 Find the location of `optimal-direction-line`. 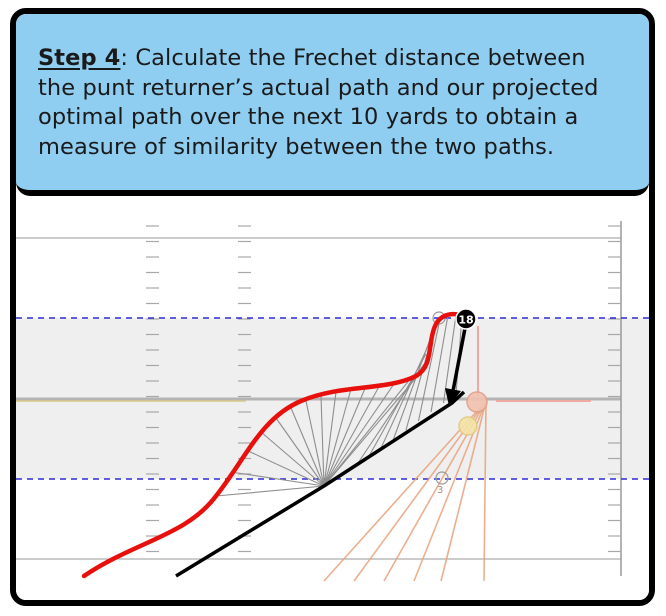

optimal-direction-line is located at coordinates (459, 357).